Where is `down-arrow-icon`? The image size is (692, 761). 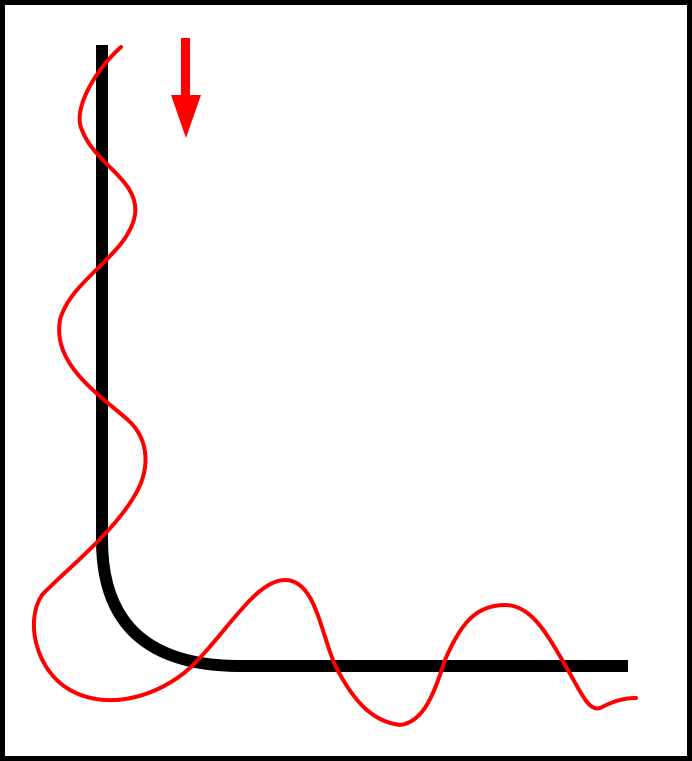 down-arrow-icon is located at coordinates (186, 88).